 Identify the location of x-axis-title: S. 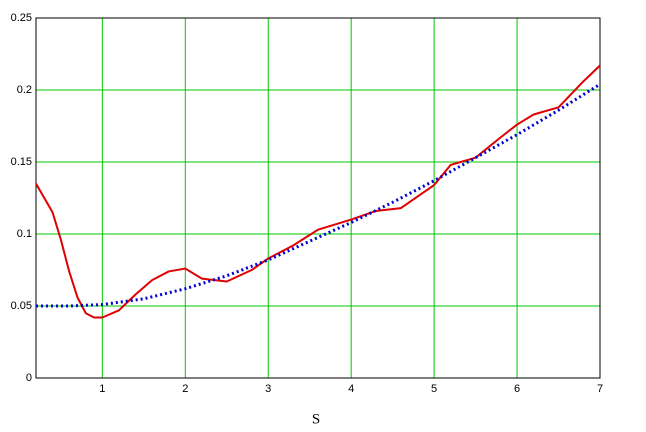
(316, 419).